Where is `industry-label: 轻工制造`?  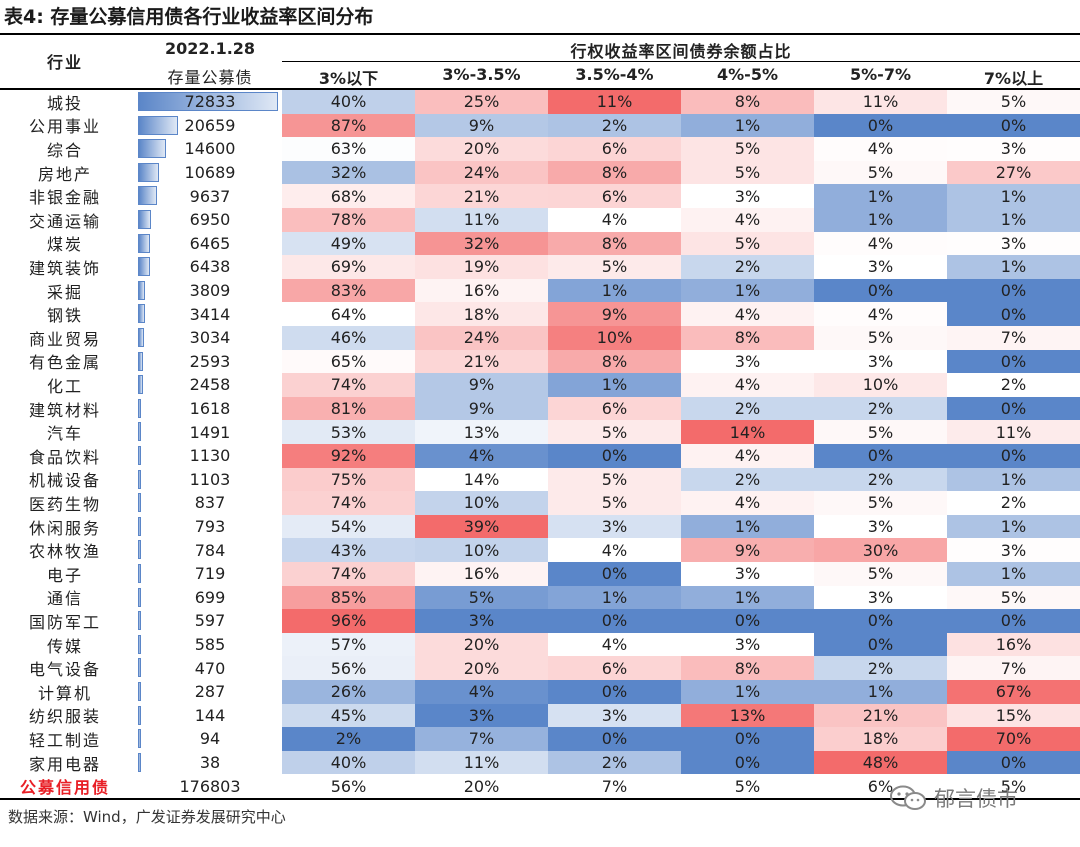 industry-label: 轻工制造 is located at coordinates (64, 740).